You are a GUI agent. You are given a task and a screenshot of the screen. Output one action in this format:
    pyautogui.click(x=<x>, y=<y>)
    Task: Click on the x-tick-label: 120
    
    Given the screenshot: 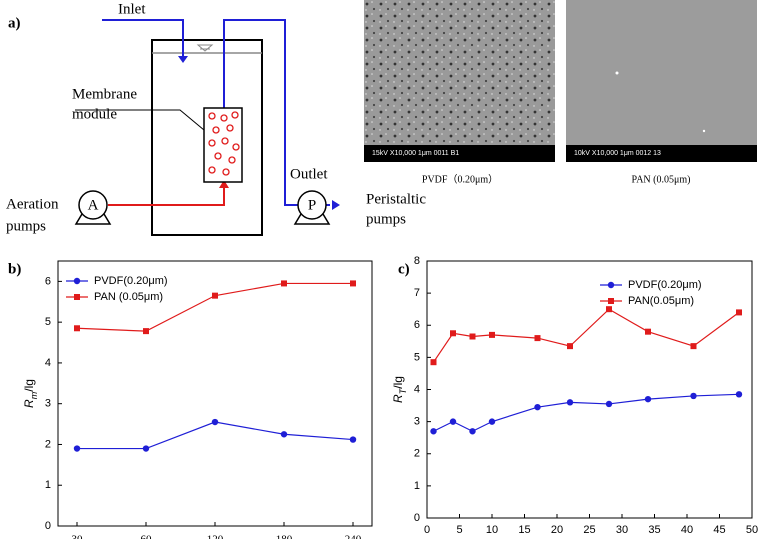 What is the action you would take?
    pyautogui.click(x=215, y=536)
    